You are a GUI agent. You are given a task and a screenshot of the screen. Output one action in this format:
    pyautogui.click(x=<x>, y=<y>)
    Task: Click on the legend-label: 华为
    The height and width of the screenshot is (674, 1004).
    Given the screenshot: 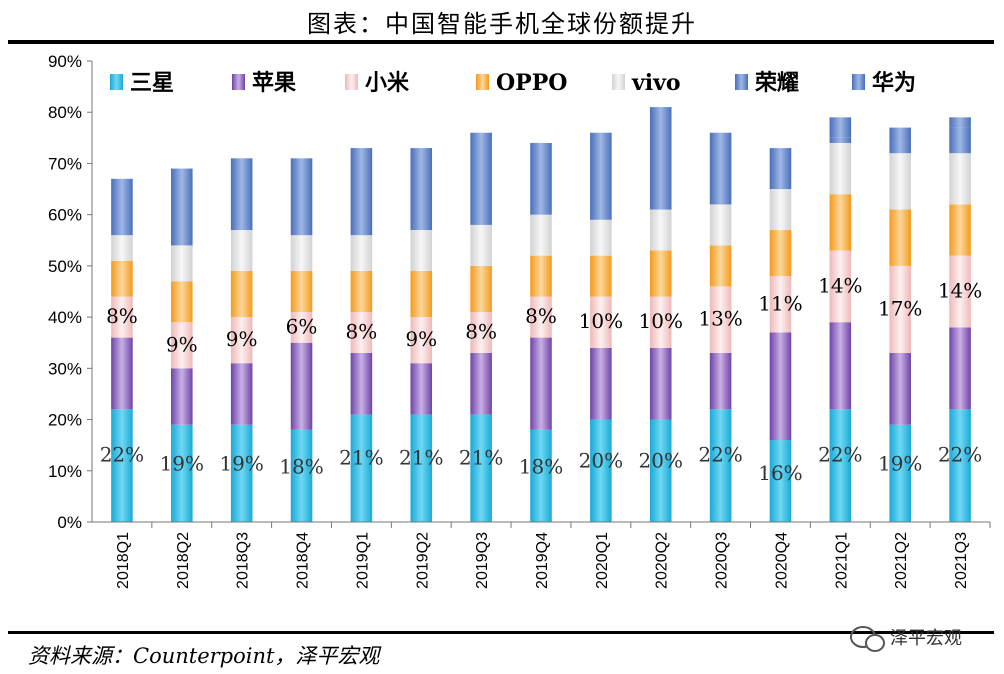 What is the action you would take?
    pyautogui.click(x=894, y=83)
    